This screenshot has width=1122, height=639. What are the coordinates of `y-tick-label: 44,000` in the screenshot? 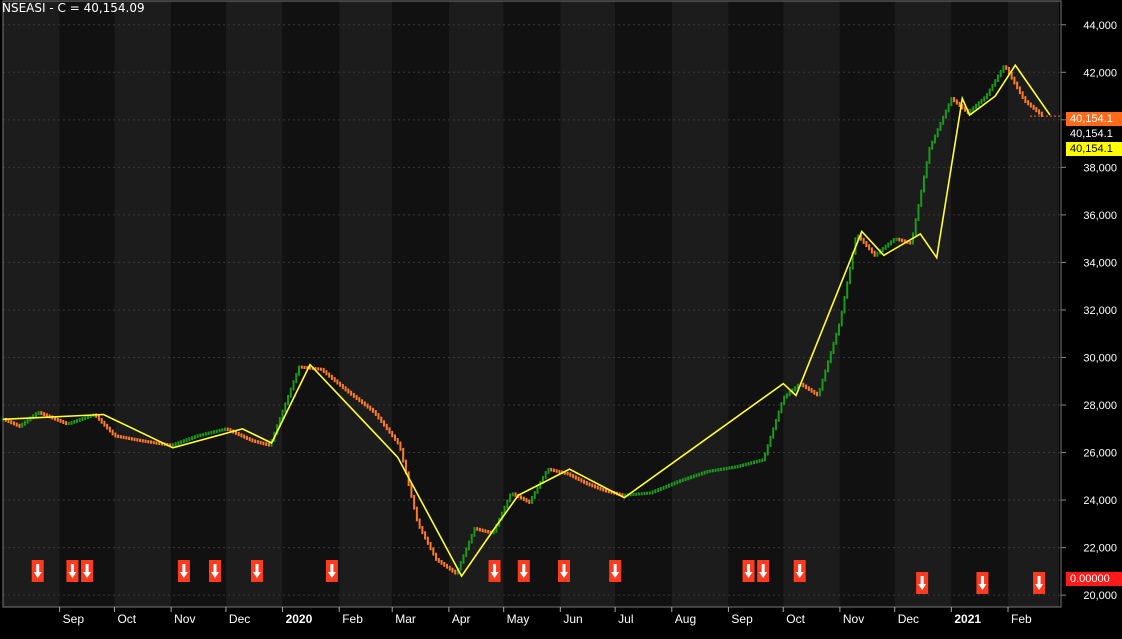 It's located at (1100, 26).